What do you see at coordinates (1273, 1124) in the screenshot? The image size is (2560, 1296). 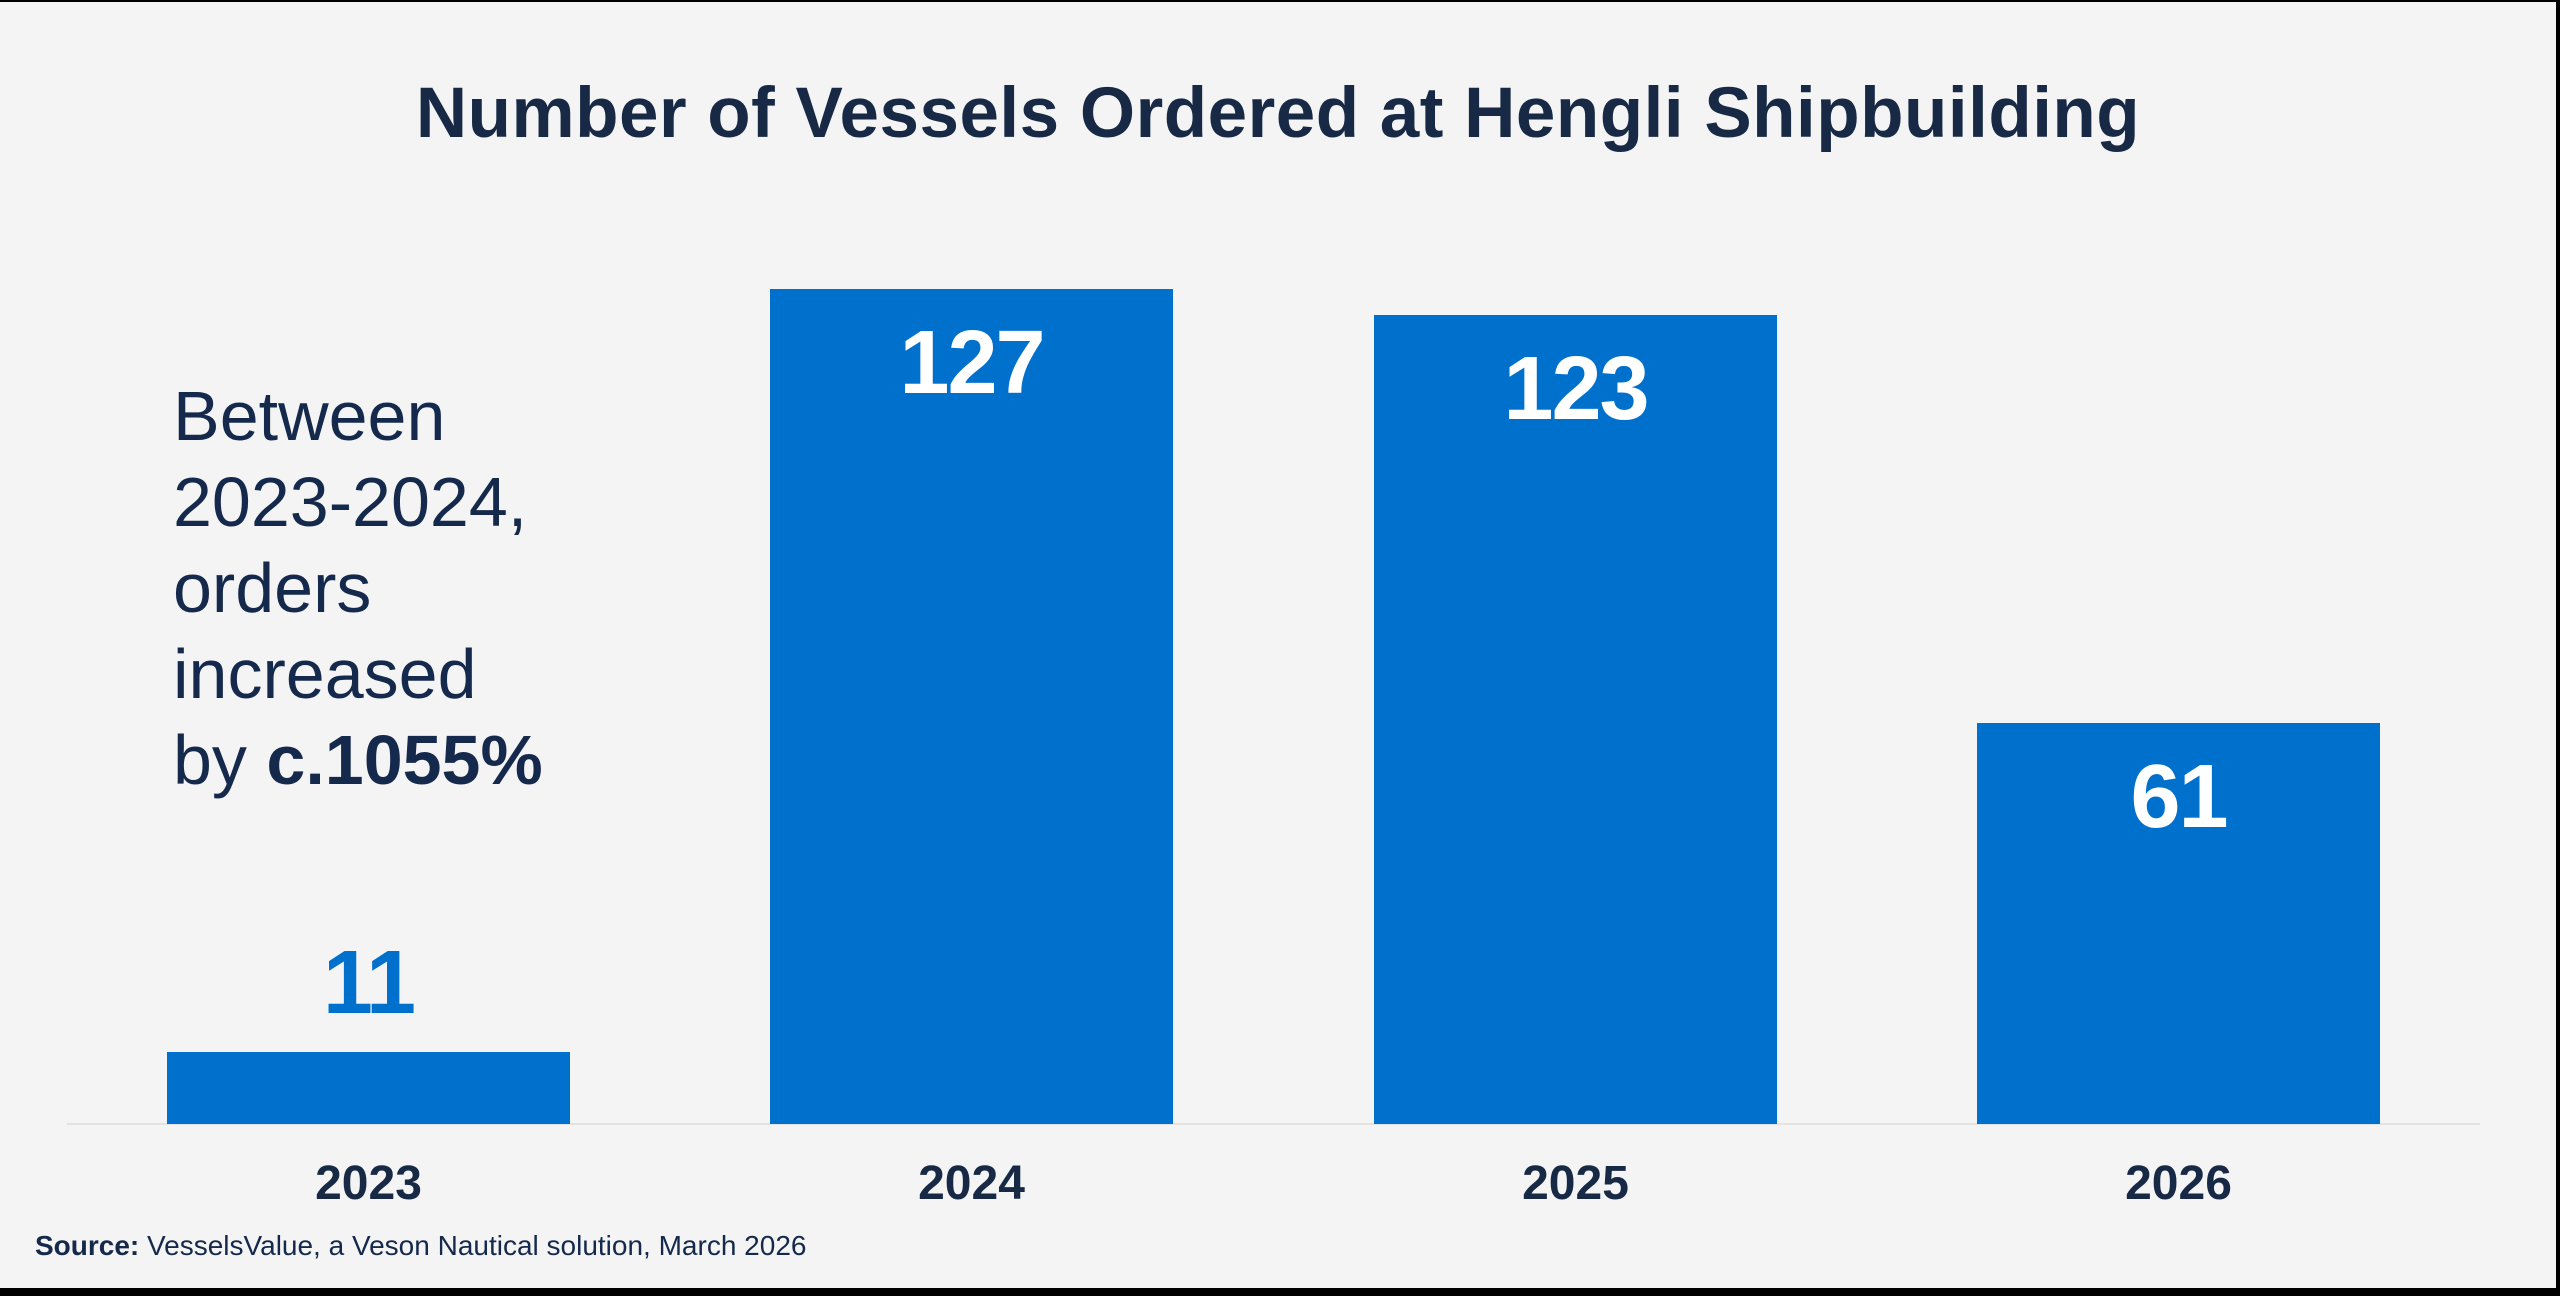 I see `x-axis-line` at bounding box center [1273, 1124].